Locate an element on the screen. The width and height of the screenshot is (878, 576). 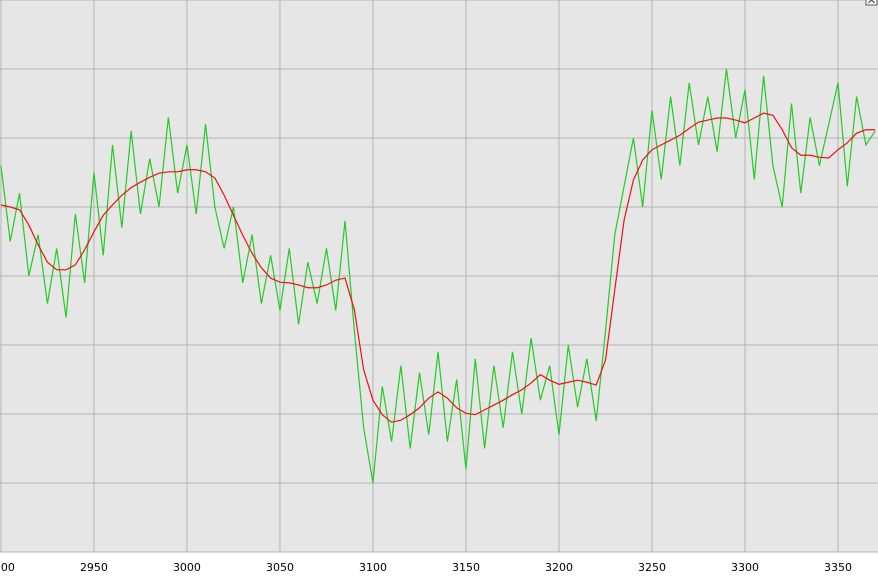
x-tick-label: 3150 is located at coordinates (466, 567).